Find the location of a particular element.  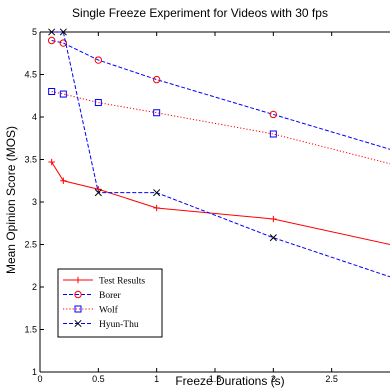

x-tick-label: 2.5 is located at coordinates (331, 379).